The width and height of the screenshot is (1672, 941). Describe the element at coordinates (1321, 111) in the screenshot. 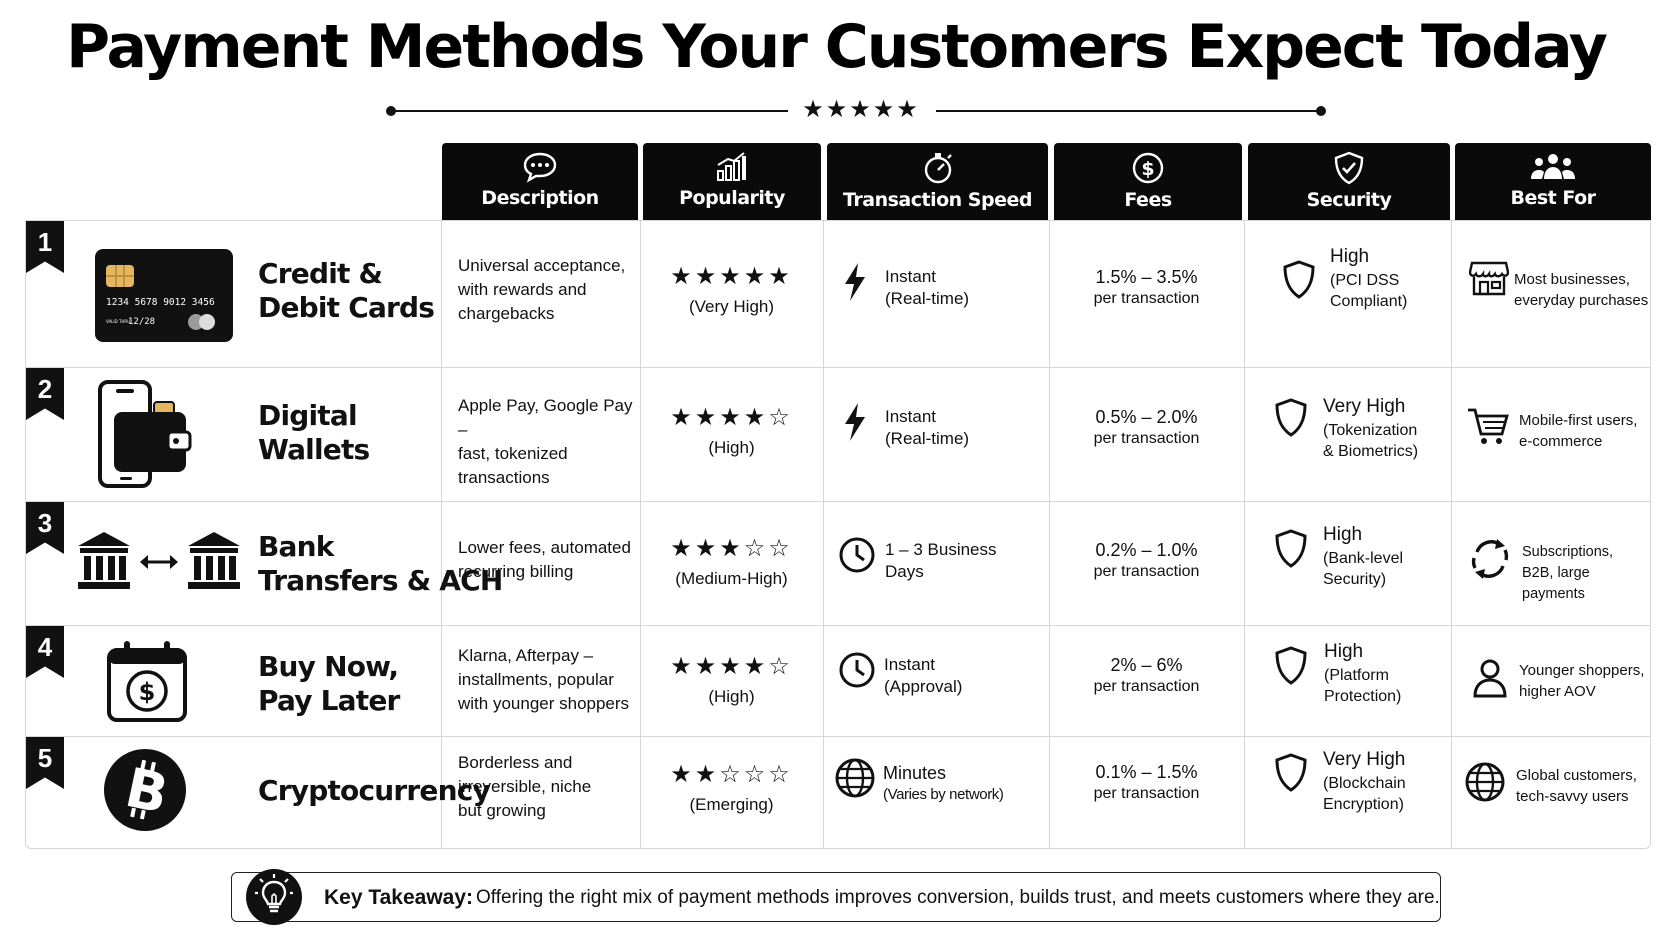

I see `divider-dot` at that location.